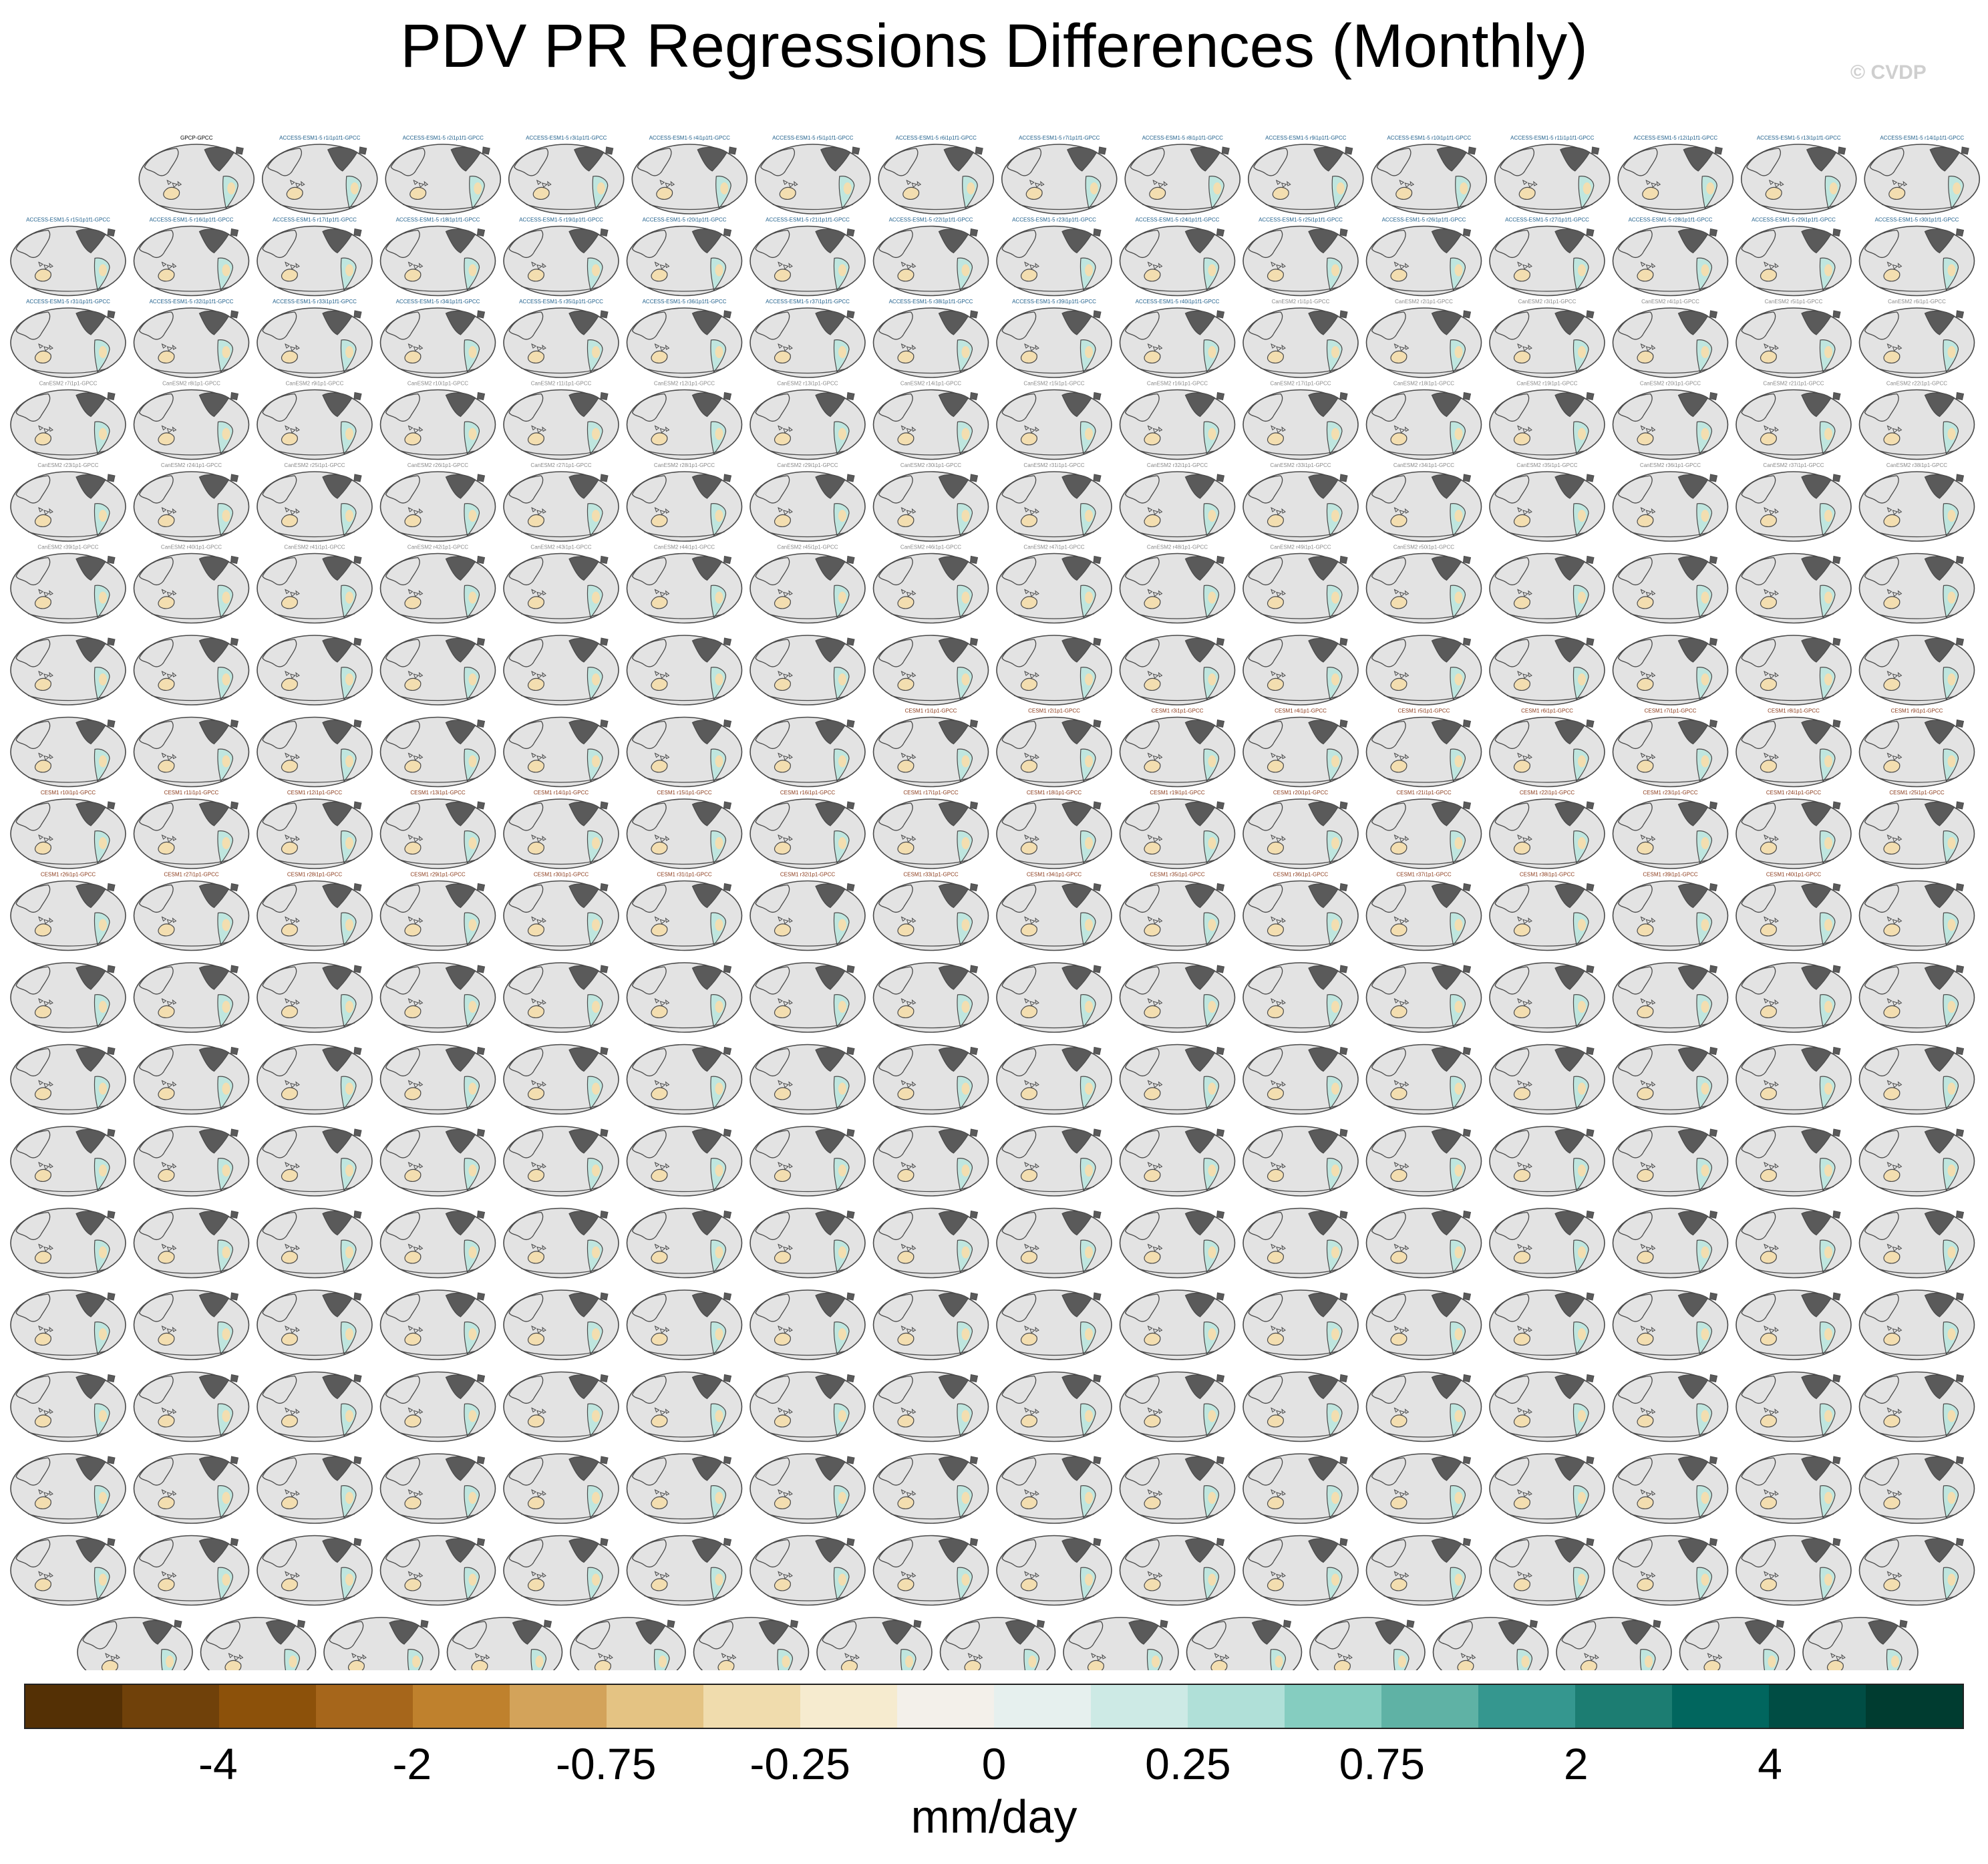 The image size is (1988, 1864). I want to click on colorbar-segment, so click(1139, 1706).